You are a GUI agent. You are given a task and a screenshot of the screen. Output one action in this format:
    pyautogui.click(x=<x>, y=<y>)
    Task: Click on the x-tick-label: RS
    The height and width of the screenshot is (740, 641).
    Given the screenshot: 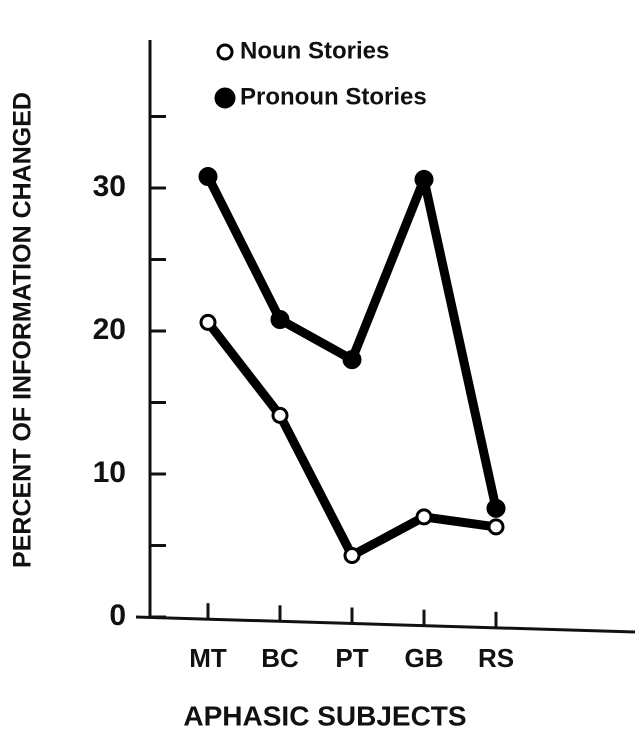 What is the action you would take?
    pyautogui.click(x=496, y=658)
    